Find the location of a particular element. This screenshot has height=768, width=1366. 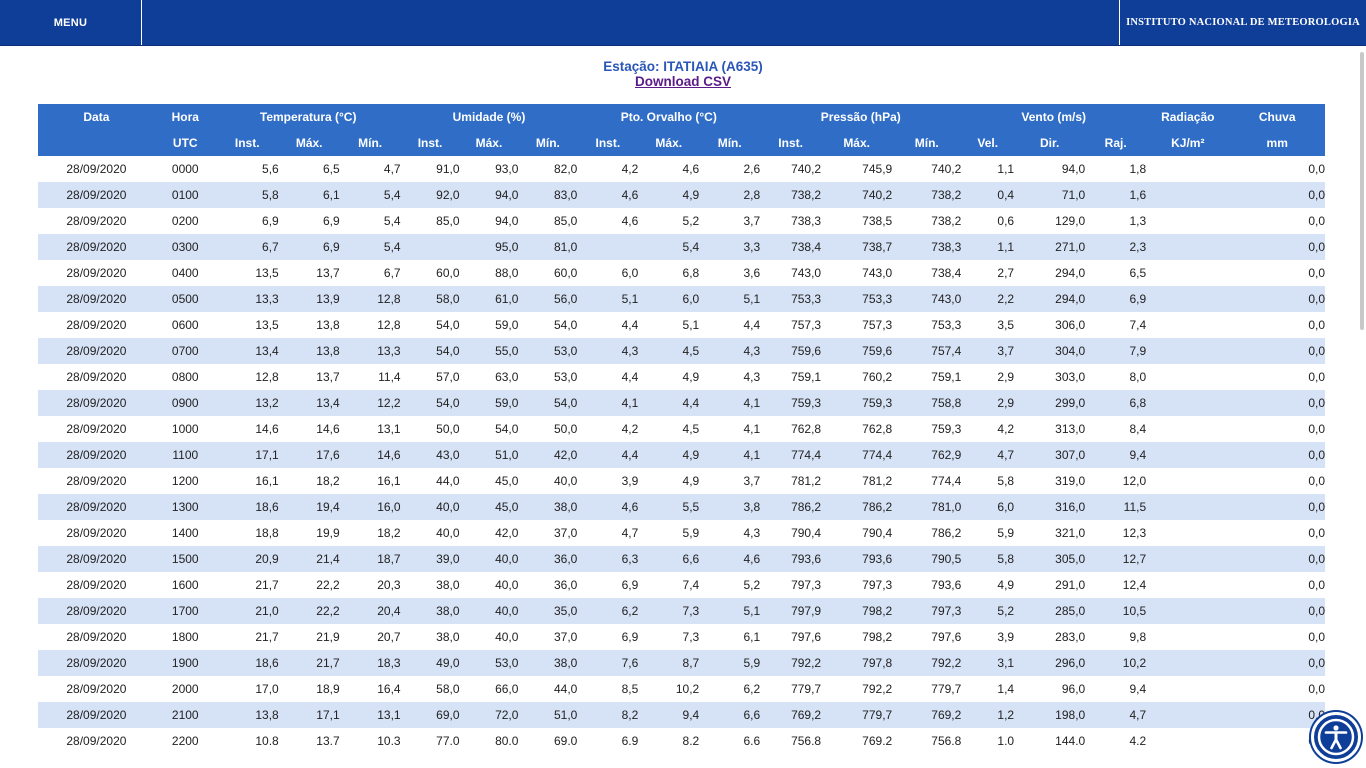

table-cell: 18,6 is located at coordinates (247, 507).